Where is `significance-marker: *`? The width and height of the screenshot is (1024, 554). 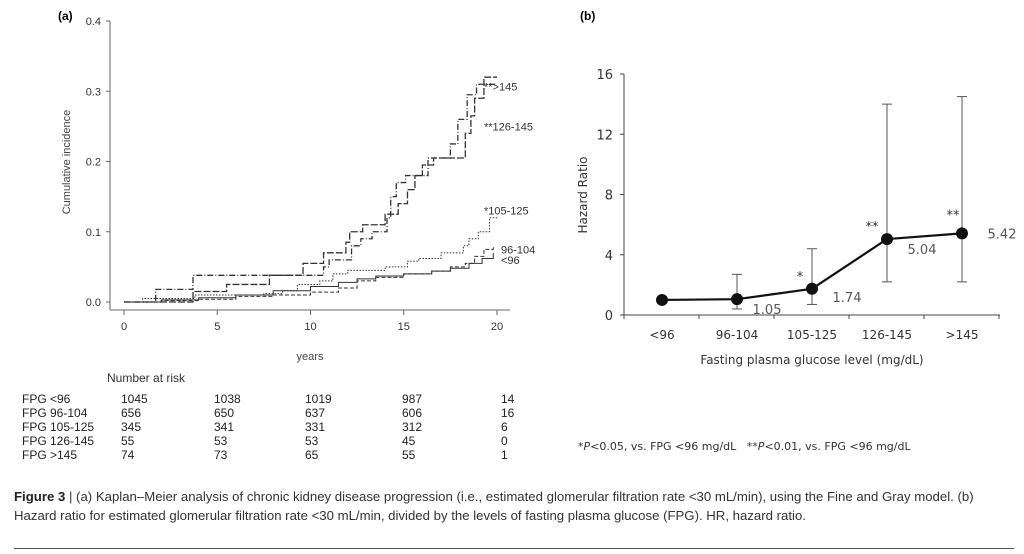 significance-marker: * is located at coordinates (800, 277).